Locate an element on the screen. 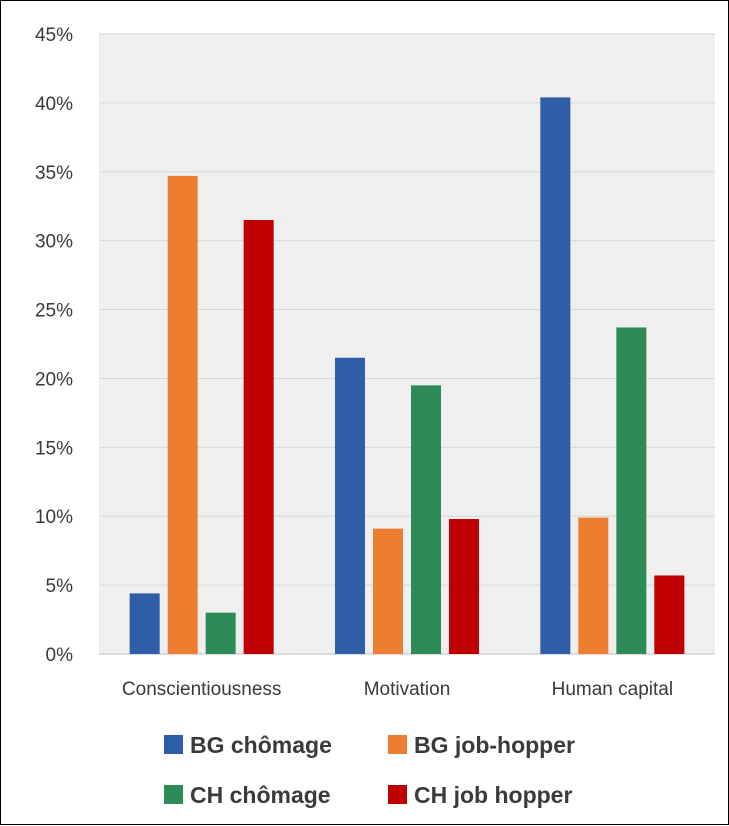 The height and width of the screenshot is (826, 729). x-category-label: Conscientiousness is located at coordinates (201, 689).